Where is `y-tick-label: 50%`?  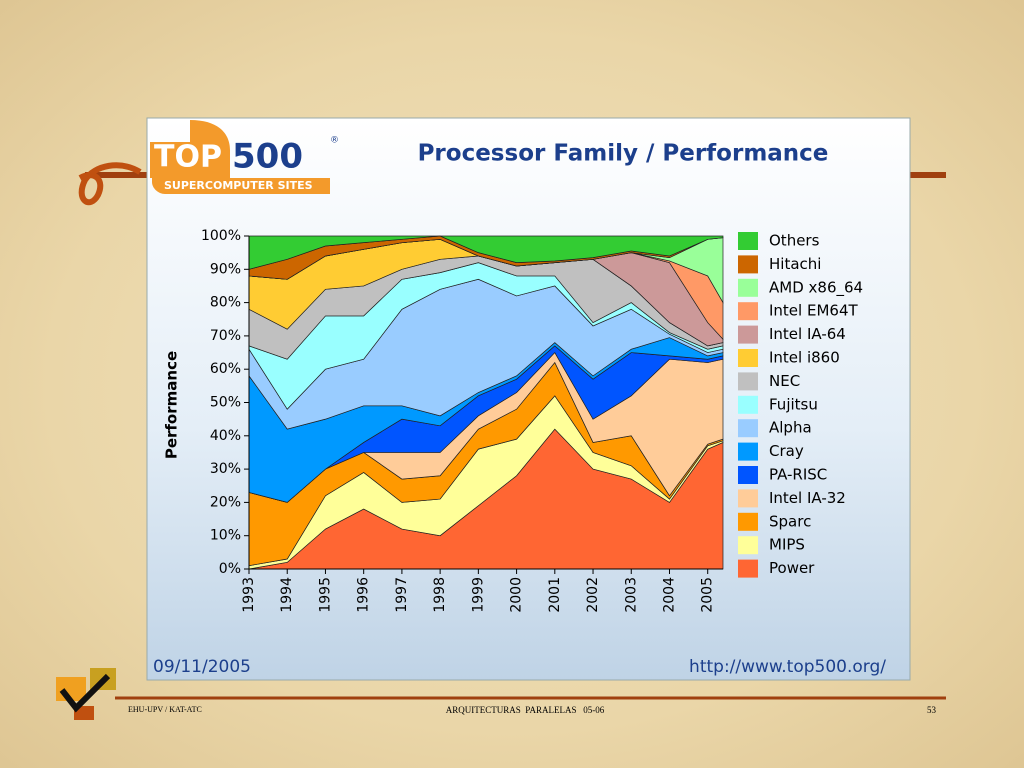 y-tick-label: 50% is located at coordinates (225, 403).